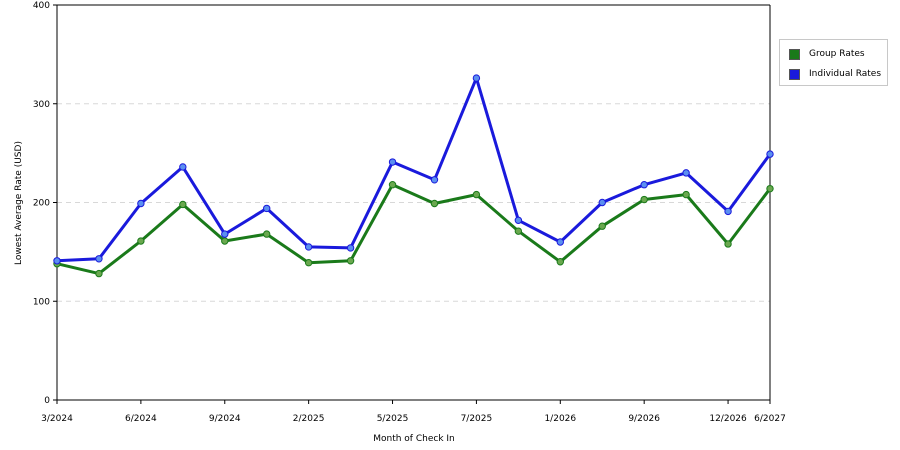 Image resolution: width=900 pixels, height=450 pixels. I want to click on y-tick-label: 200, so click(41, 204).